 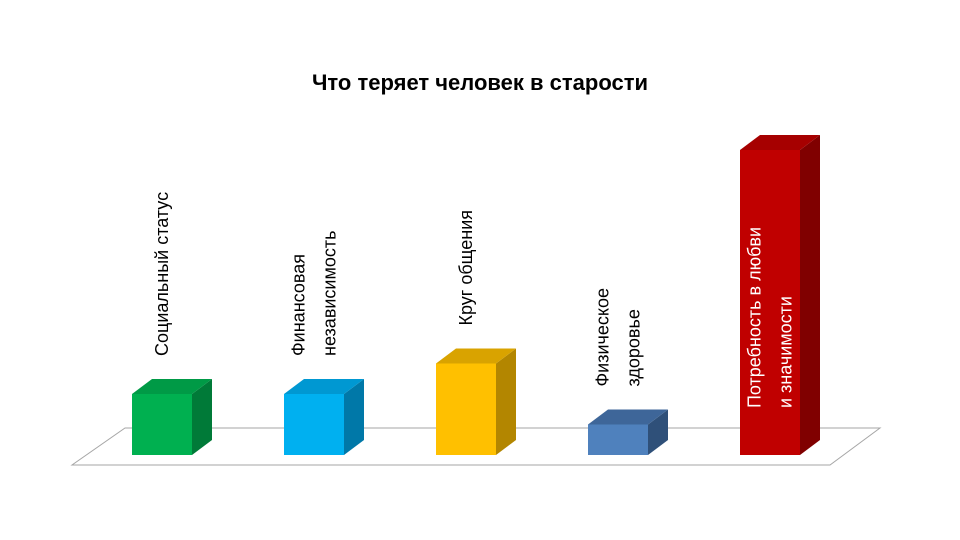 I want to click on category-label: Потребность в любви, so click(x=755, y=317).